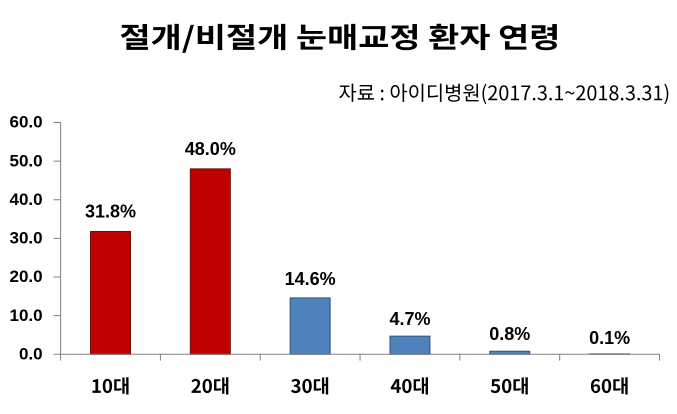 The width and height of the screenshot is (677, 414). What do you see at coordinates (409, 319) in the screenshot?
I see `svg-text: 4.7%` at bounding box center [409, 319].